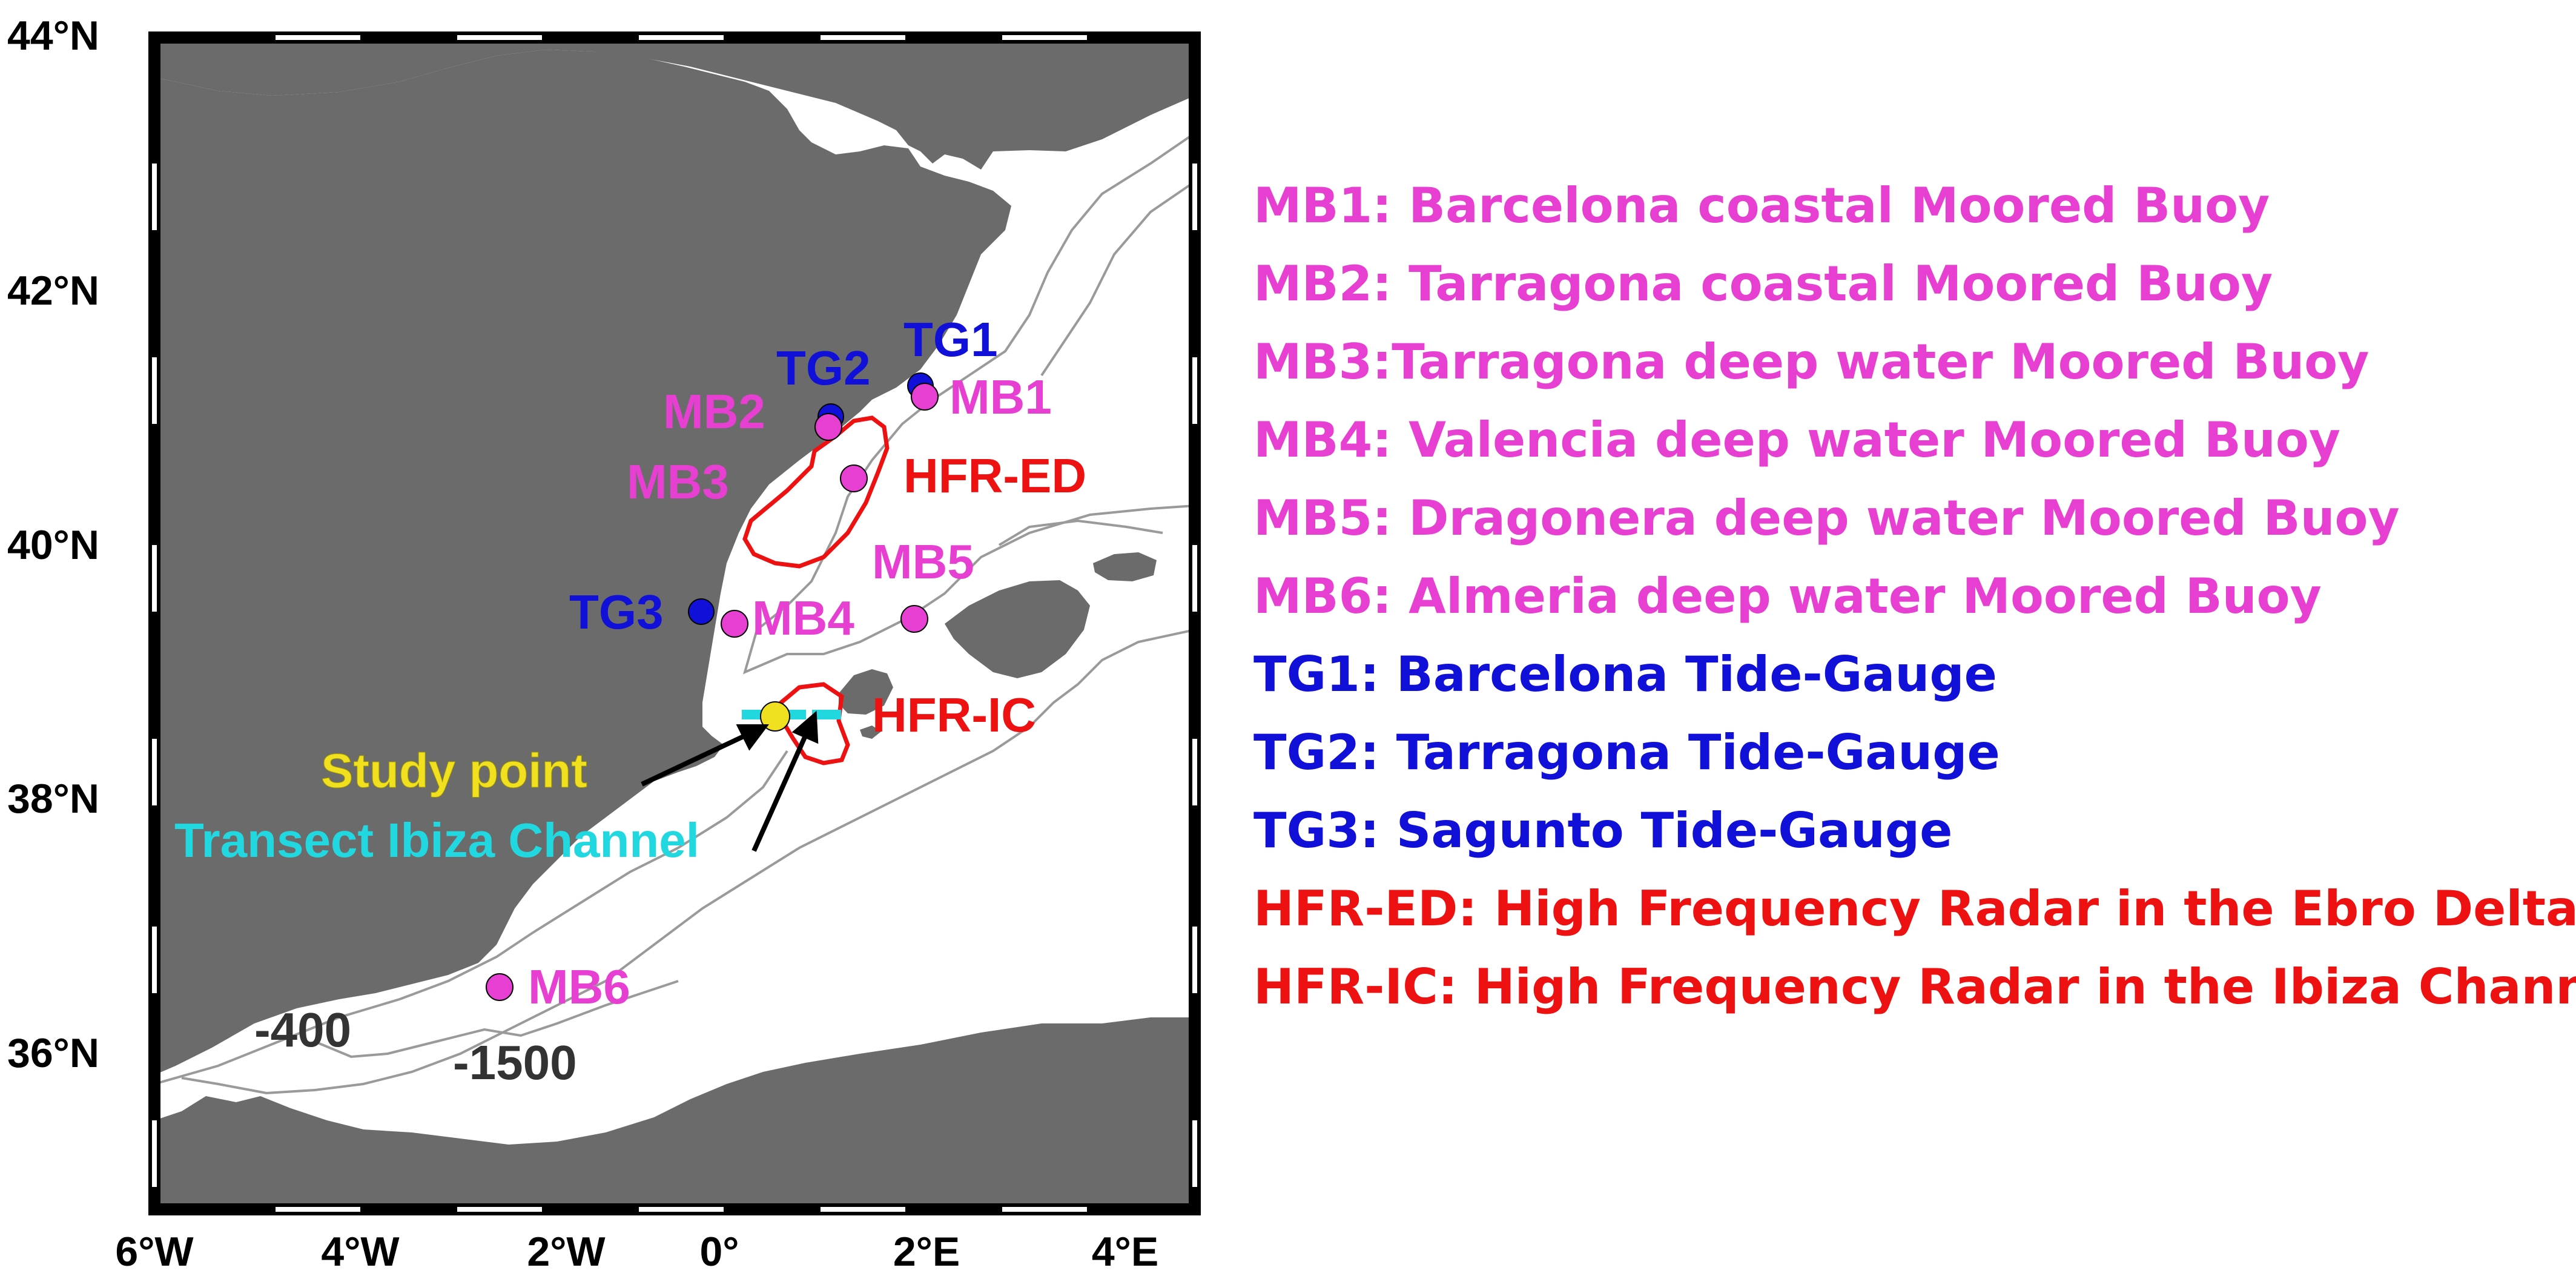 Image resolution: width=2576 pixels, height=1279 pixels. I want to click on lat-tick-label: 42°N, so click(53, 291).